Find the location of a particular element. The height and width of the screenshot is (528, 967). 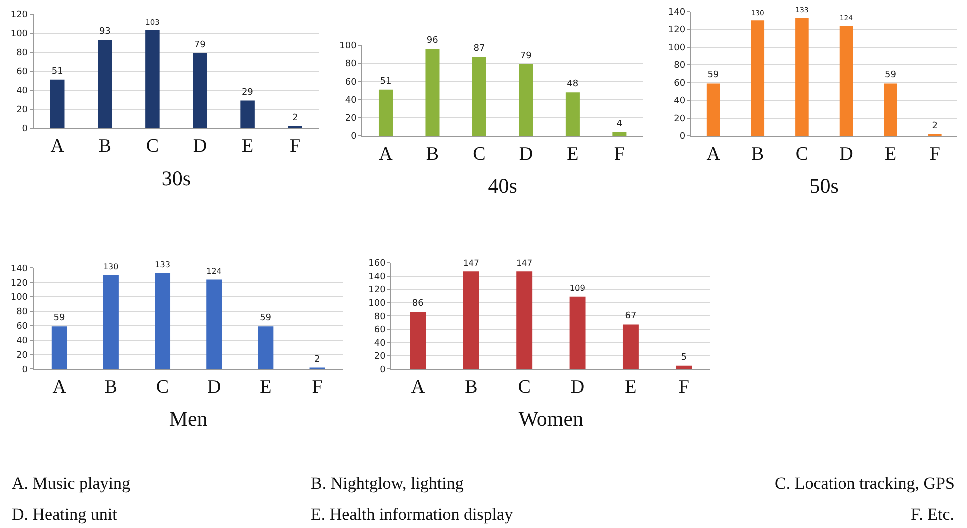

text: C. Location tracking, GPS is located at coordinates (865, 483).